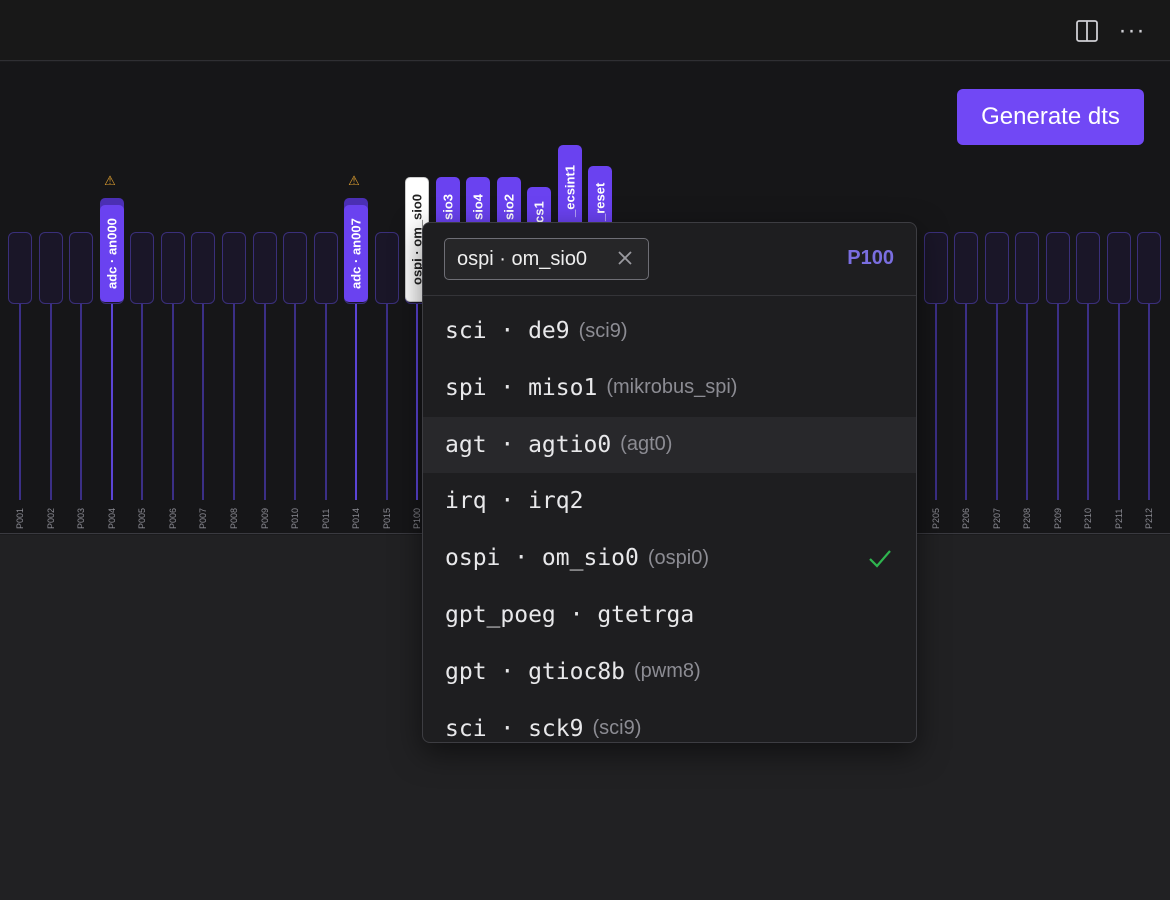 The width and height of the screenshot is (1170, 900). What do you see at coordinates (514, 501) in the screenshot?
I see `option-function-name: irq · irq2` at bounding box center [514, 501].